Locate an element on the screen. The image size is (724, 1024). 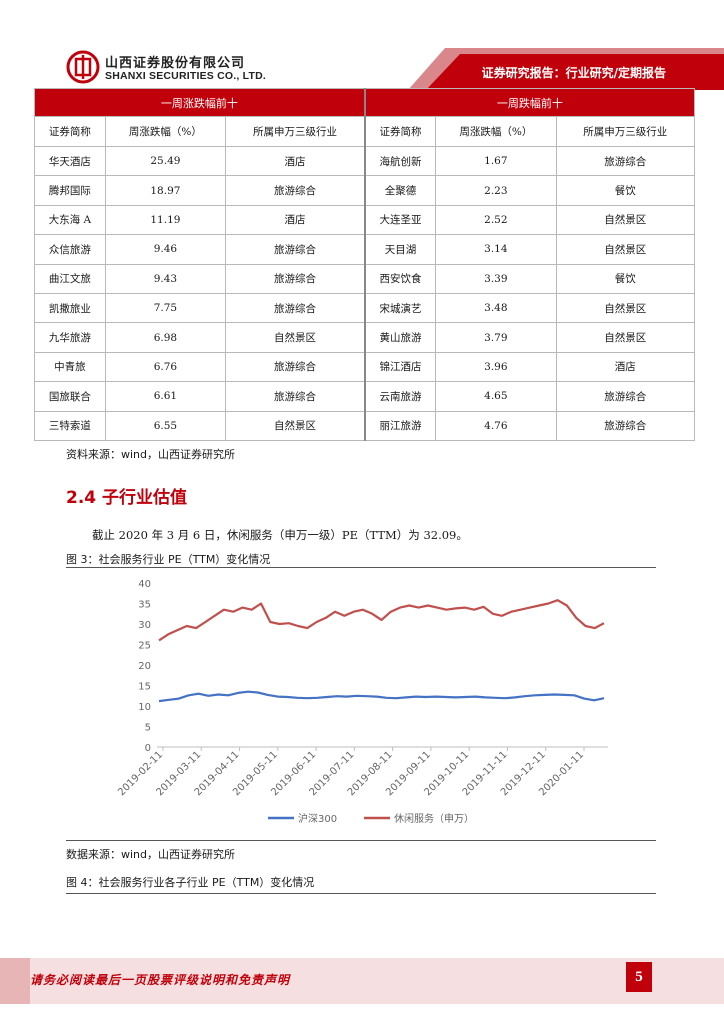
figure-3-title: 图 3：社会服务行业 PE（TTM）变化情况 is located at coordinates (168, 559).